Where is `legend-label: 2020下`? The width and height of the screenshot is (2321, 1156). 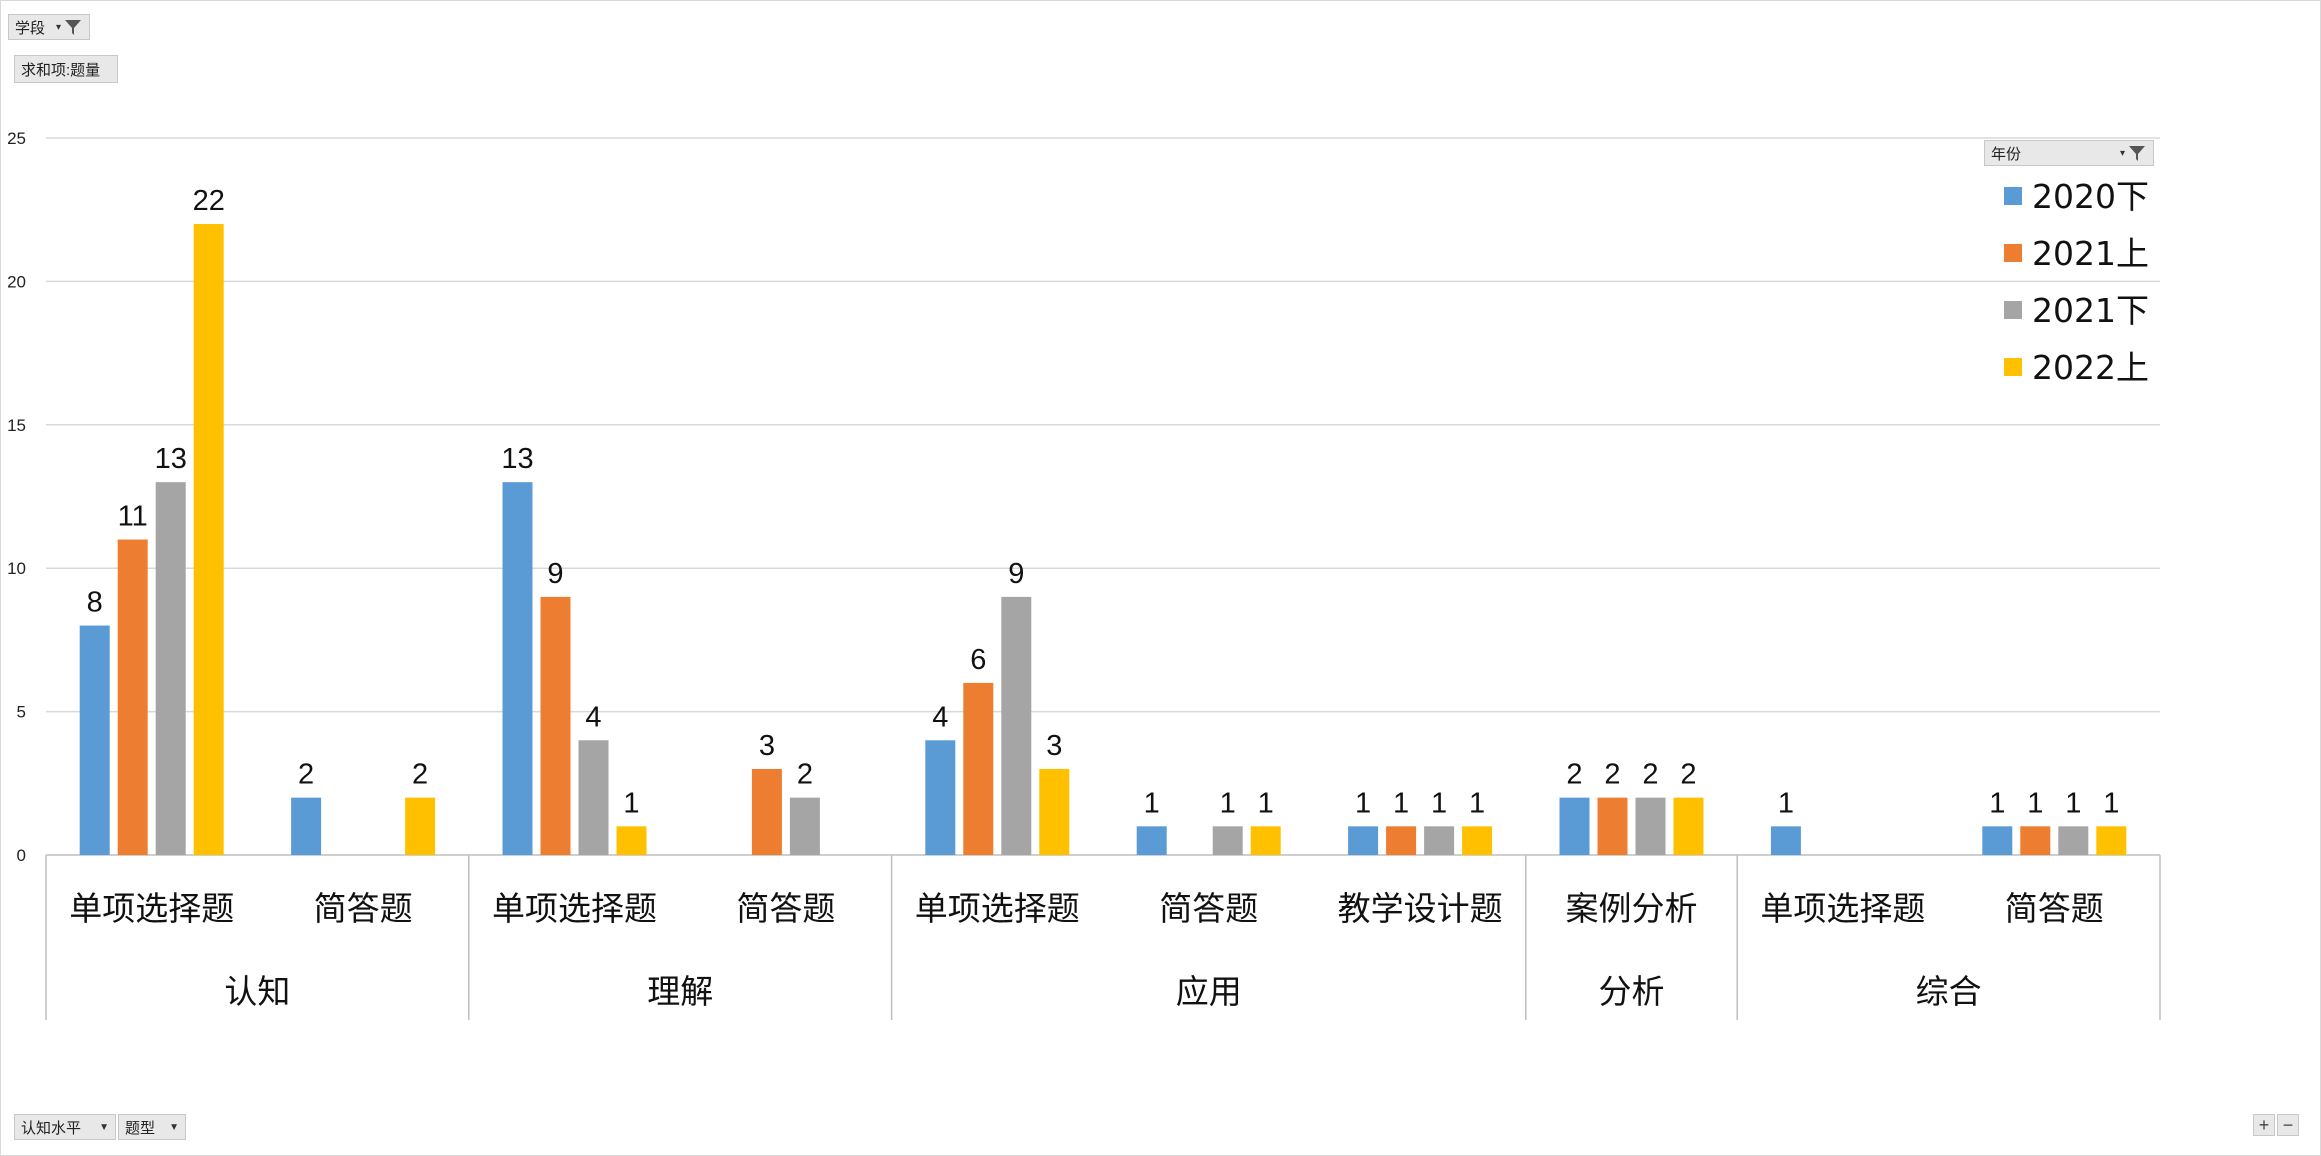 legend-label: 2020下 is located at coordinates (2090, 196).